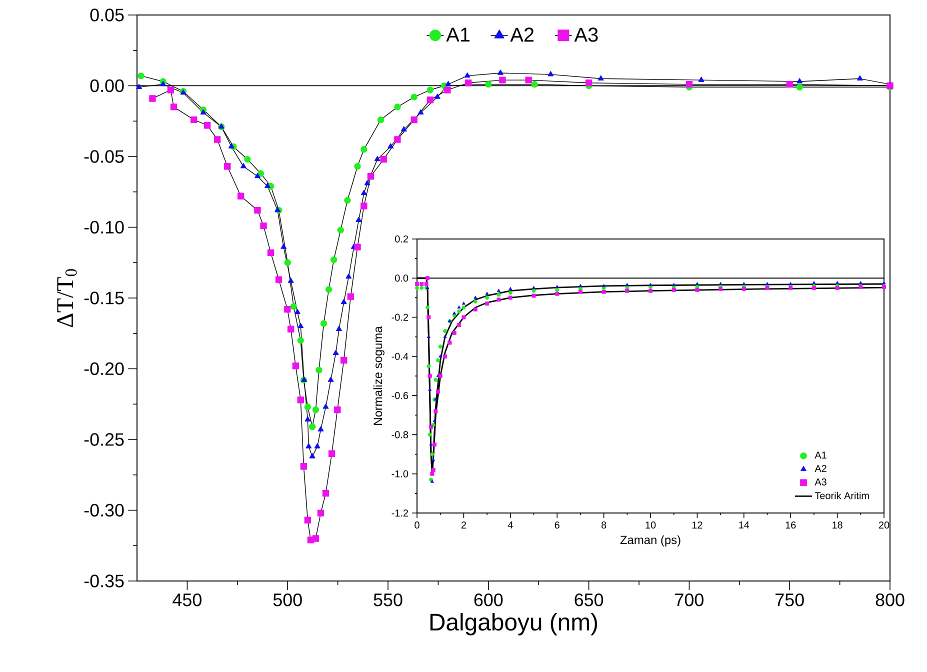 This screenshot has width=927, height=672. What do you see at coordinates (488, 599) in the screenshot?
I see `x-tick-label: 600` at bounding box center [488, 599].